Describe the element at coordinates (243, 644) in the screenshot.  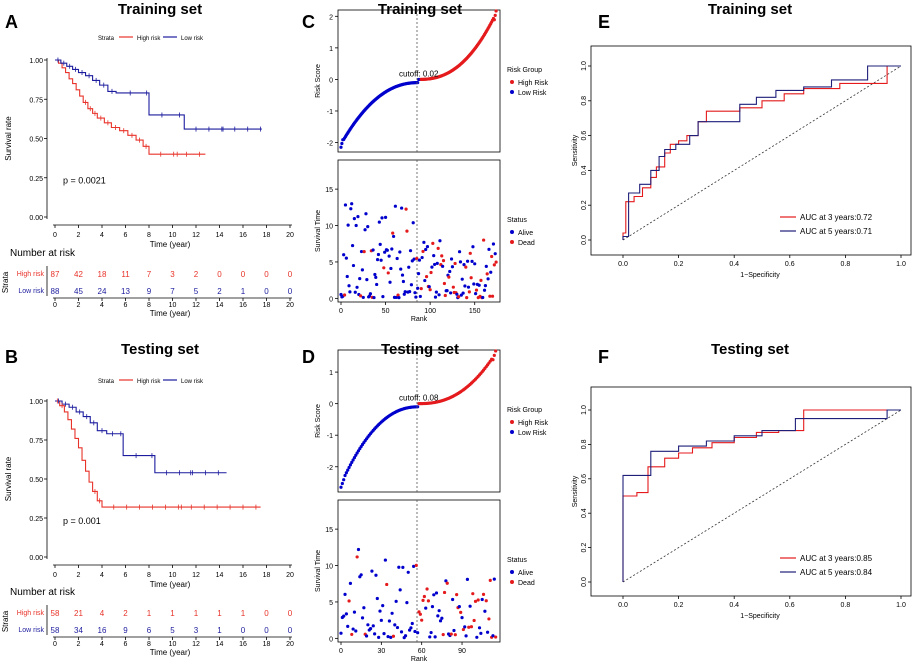
I see `risk-x-tick-label: 16` at that location.